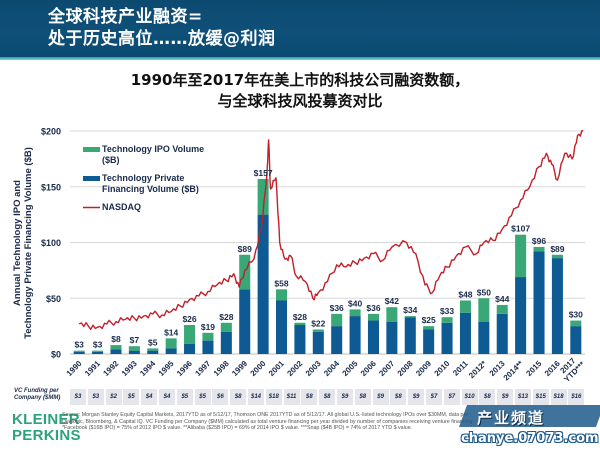  What do you see at coordinates (300, 80) in the screenshot?
I see `chart-title-line1: 1990年至2017年在美上市的科技公司融资数额，` at bounding box center [300, 80].